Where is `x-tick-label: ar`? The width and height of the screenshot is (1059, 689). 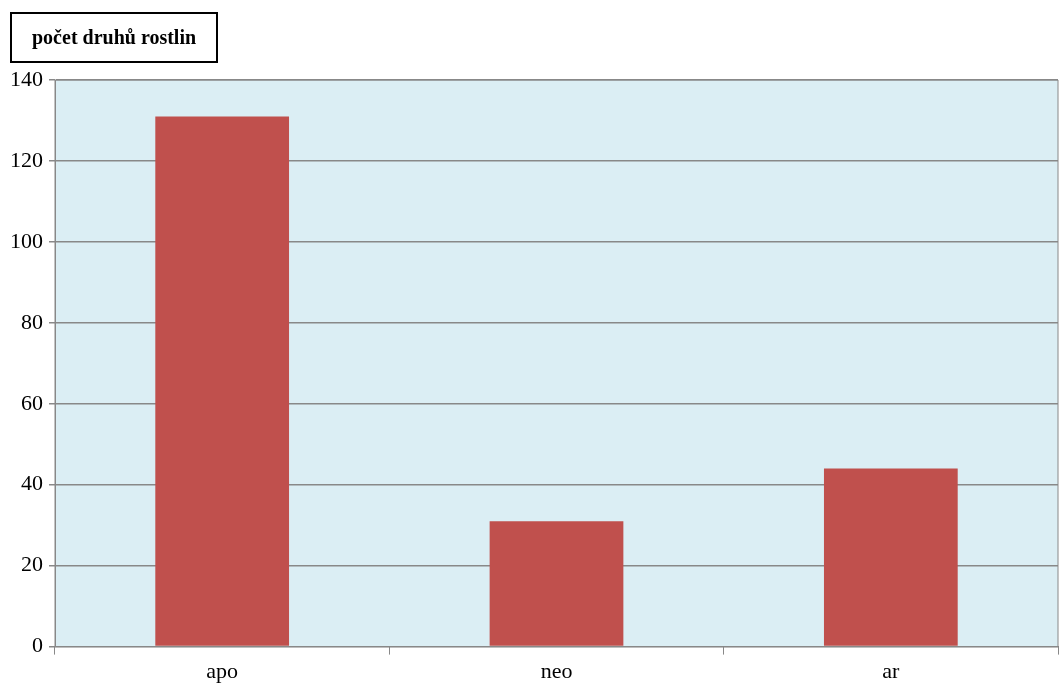 x-tick-label: ar is located at coordinates (891, 670).